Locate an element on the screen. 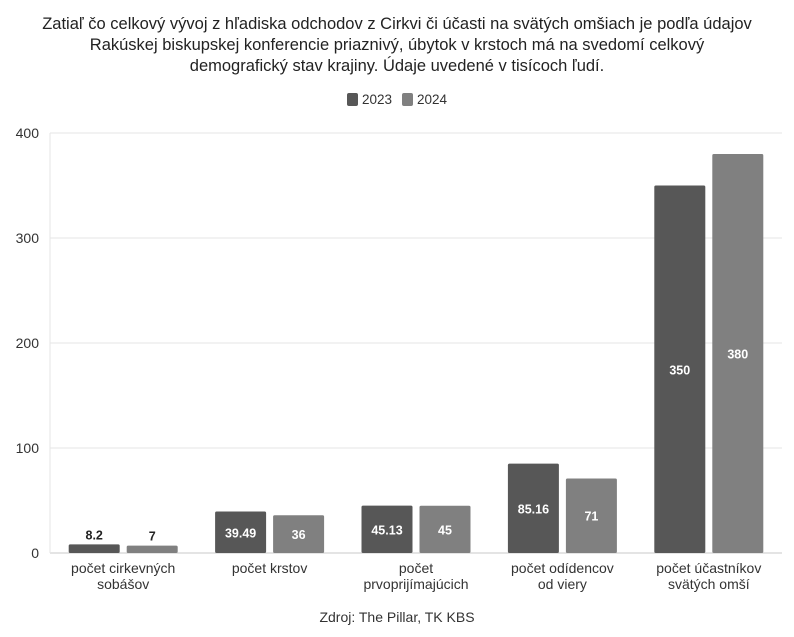 This screenshot has height=637, width=794. chart-legend: 2023 2024 is located at coordinates (397, 99).